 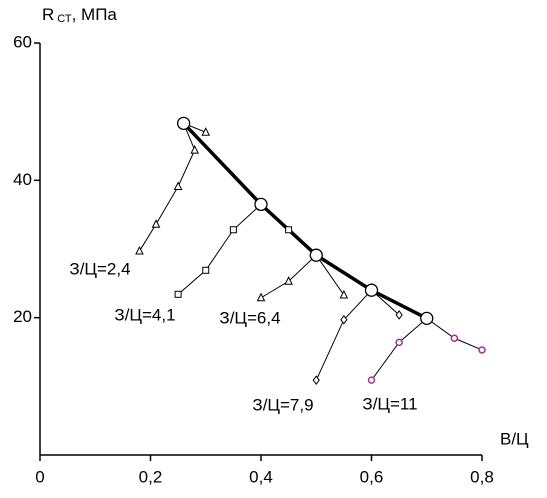 What do you see at coordinates (22, 316) in the screenshot?
I see `y-tick-label: 20` at bounding box center [22, 316].